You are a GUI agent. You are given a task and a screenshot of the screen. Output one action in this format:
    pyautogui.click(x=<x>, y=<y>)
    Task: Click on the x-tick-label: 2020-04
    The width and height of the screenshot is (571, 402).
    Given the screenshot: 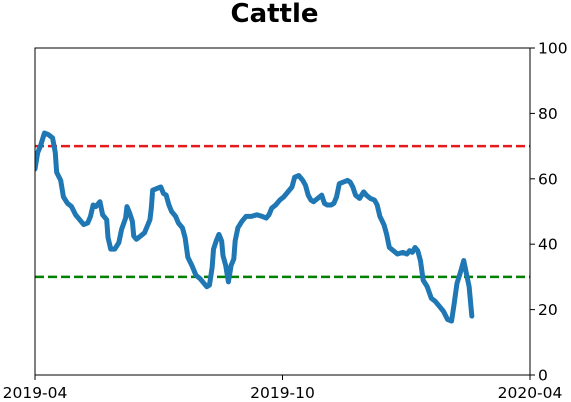 What is the action you would take?
    pyautogui.click(x=530, y=393)
    